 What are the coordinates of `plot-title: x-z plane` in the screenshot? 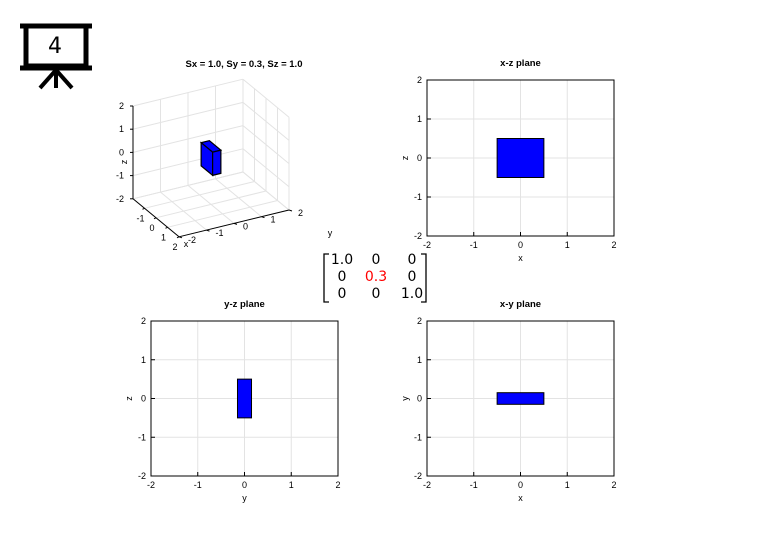 It's located at (520, 63).